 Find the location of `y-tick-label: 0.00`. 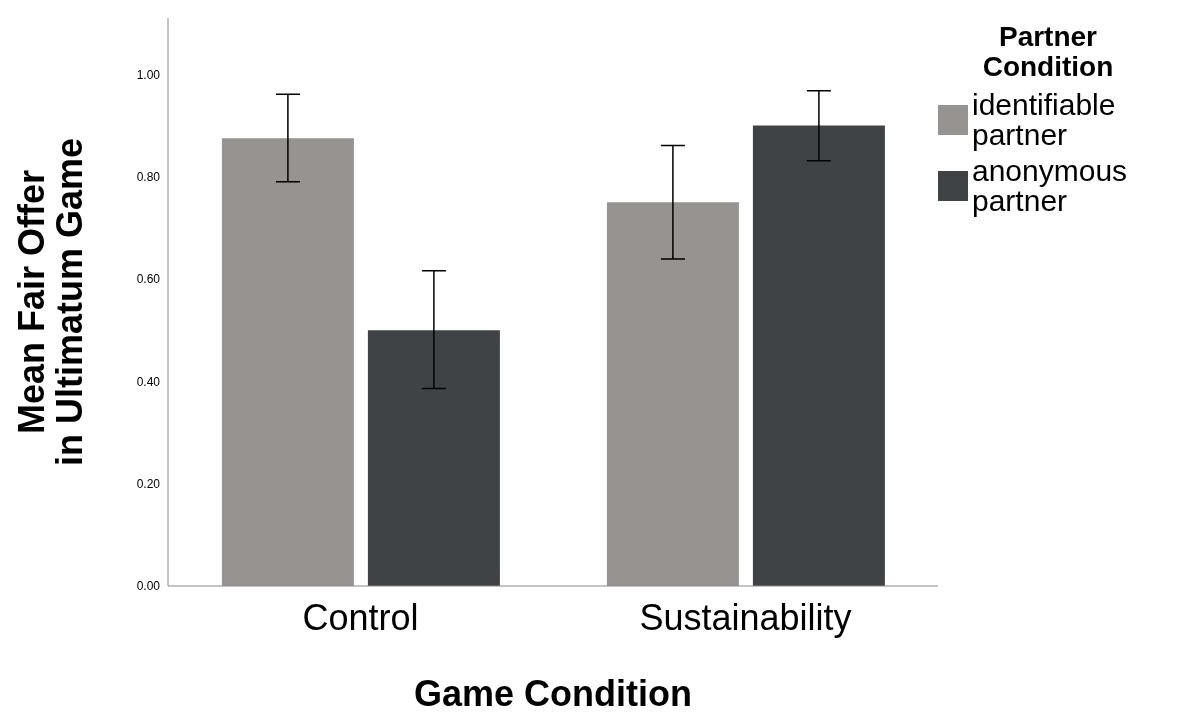

y-tick-label: 0.00 is located at coordinates (148, 586).